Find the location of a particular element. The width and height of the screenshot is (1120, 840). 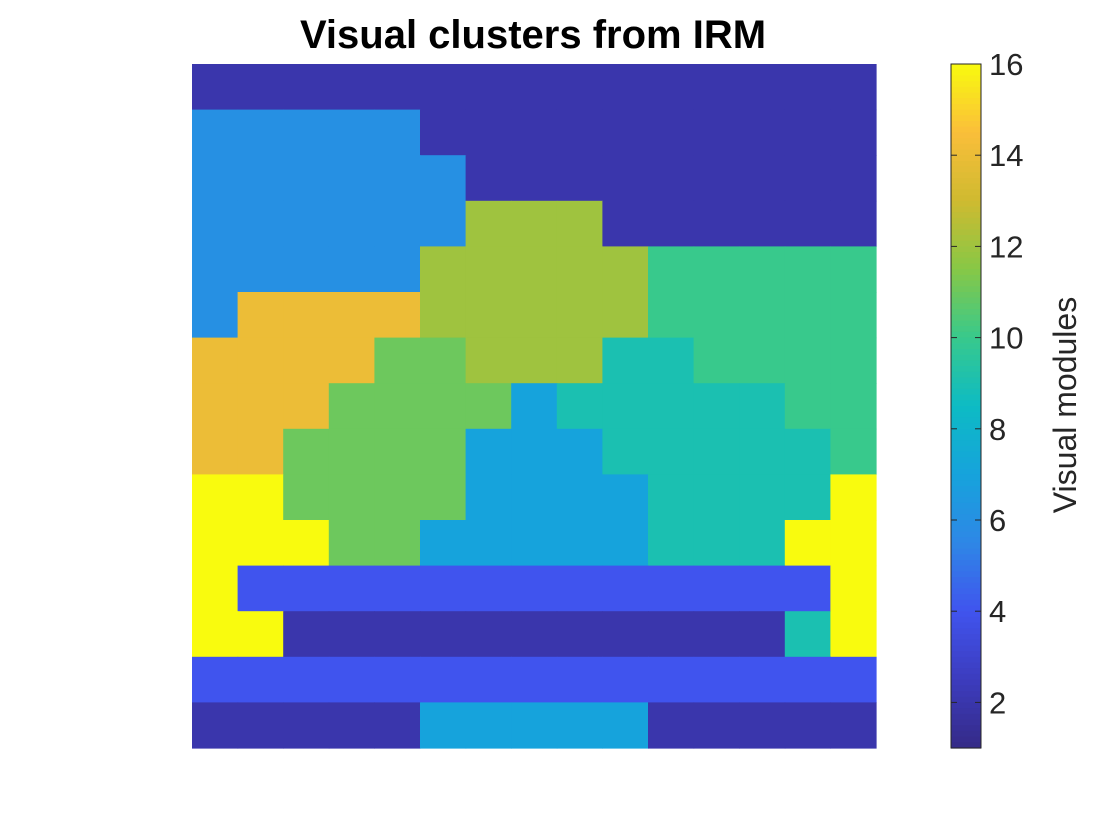

colorbar-tick-label: 4 is located at coordinates (997, 611).